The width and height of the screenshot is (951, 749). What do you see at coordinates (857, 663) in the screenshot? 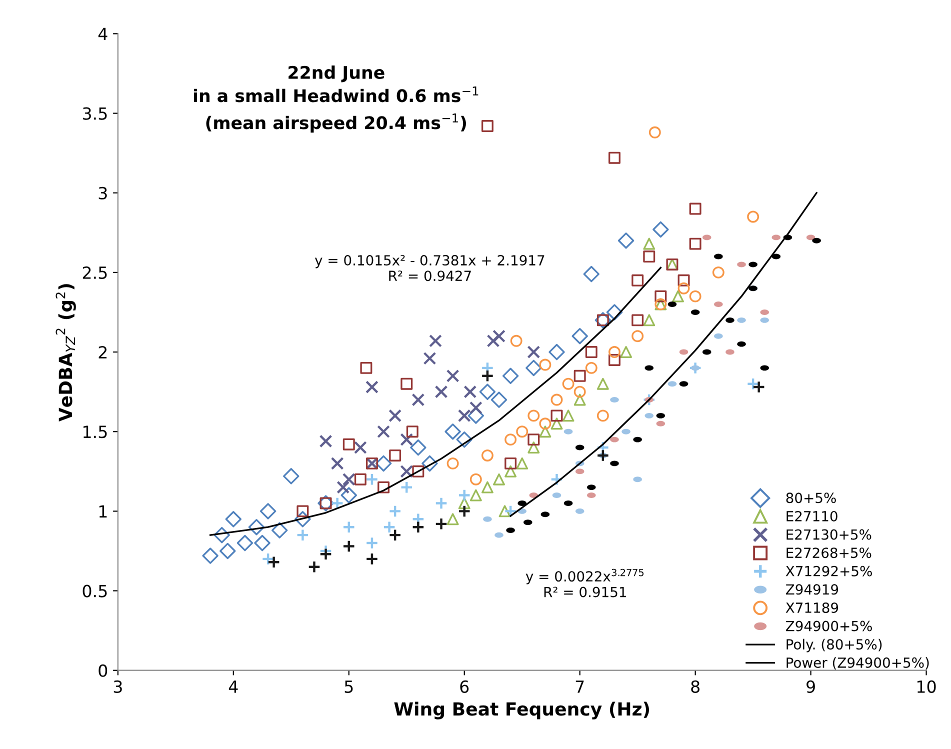
I see `legend-label: Power (Z94900+5%)` at bounding box center [857, 663].